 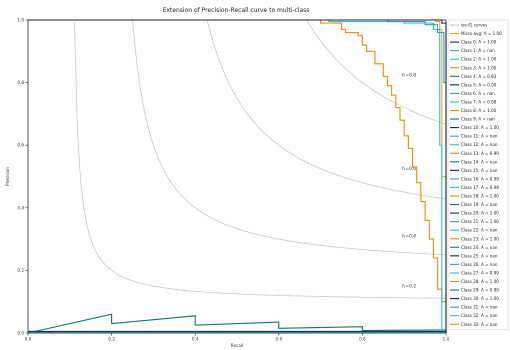 What do you see at coordinates (480, 187) in the screenshot?
I see `legend-entry: Class 17: A = 0.98` at bounding box center [480, 187].